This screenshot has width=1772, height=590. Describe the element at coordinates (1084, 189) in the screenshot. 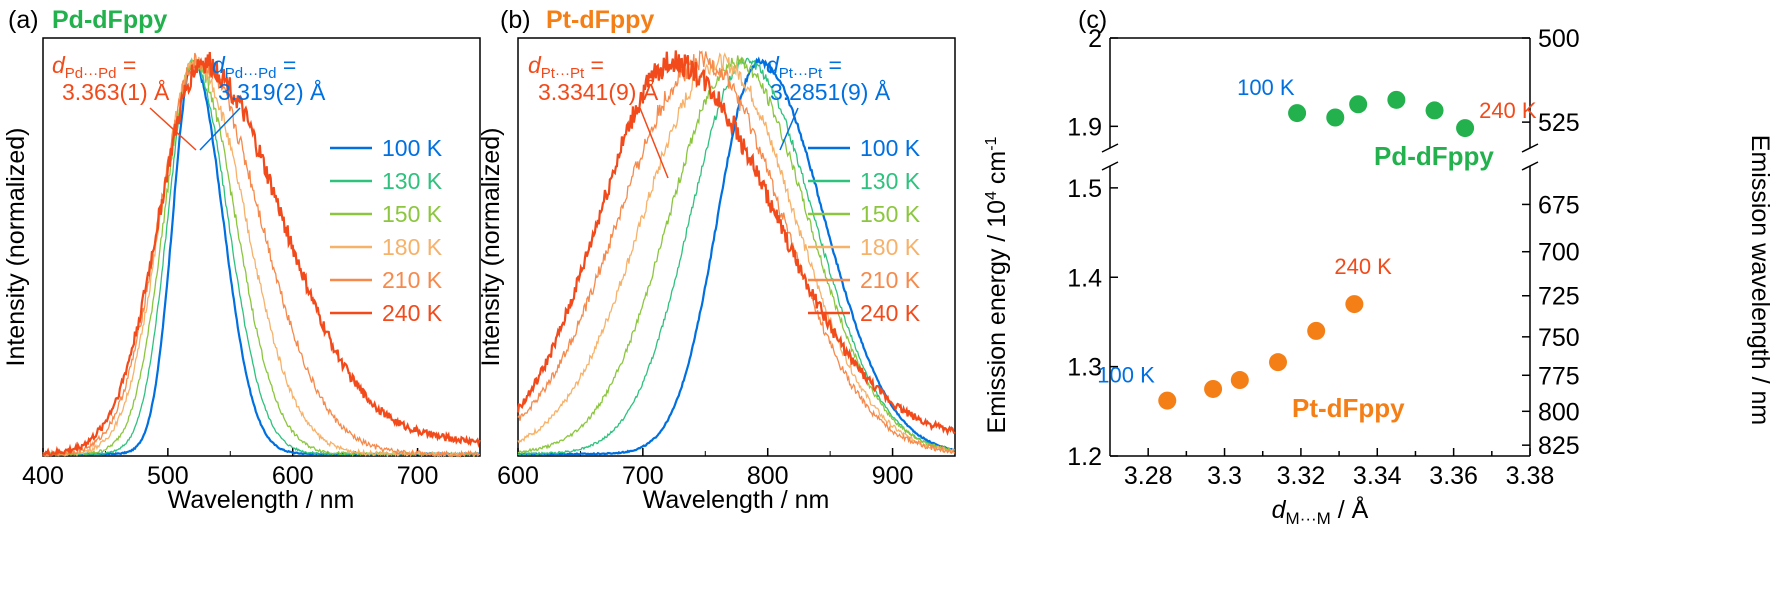

I see `y-tick-label: 1.5` at that location.